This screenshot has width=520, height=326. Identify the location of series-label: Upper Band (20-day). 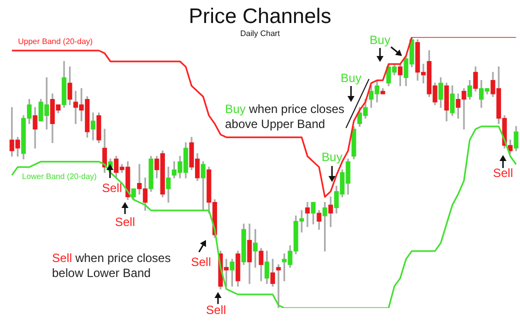
(56, 41).